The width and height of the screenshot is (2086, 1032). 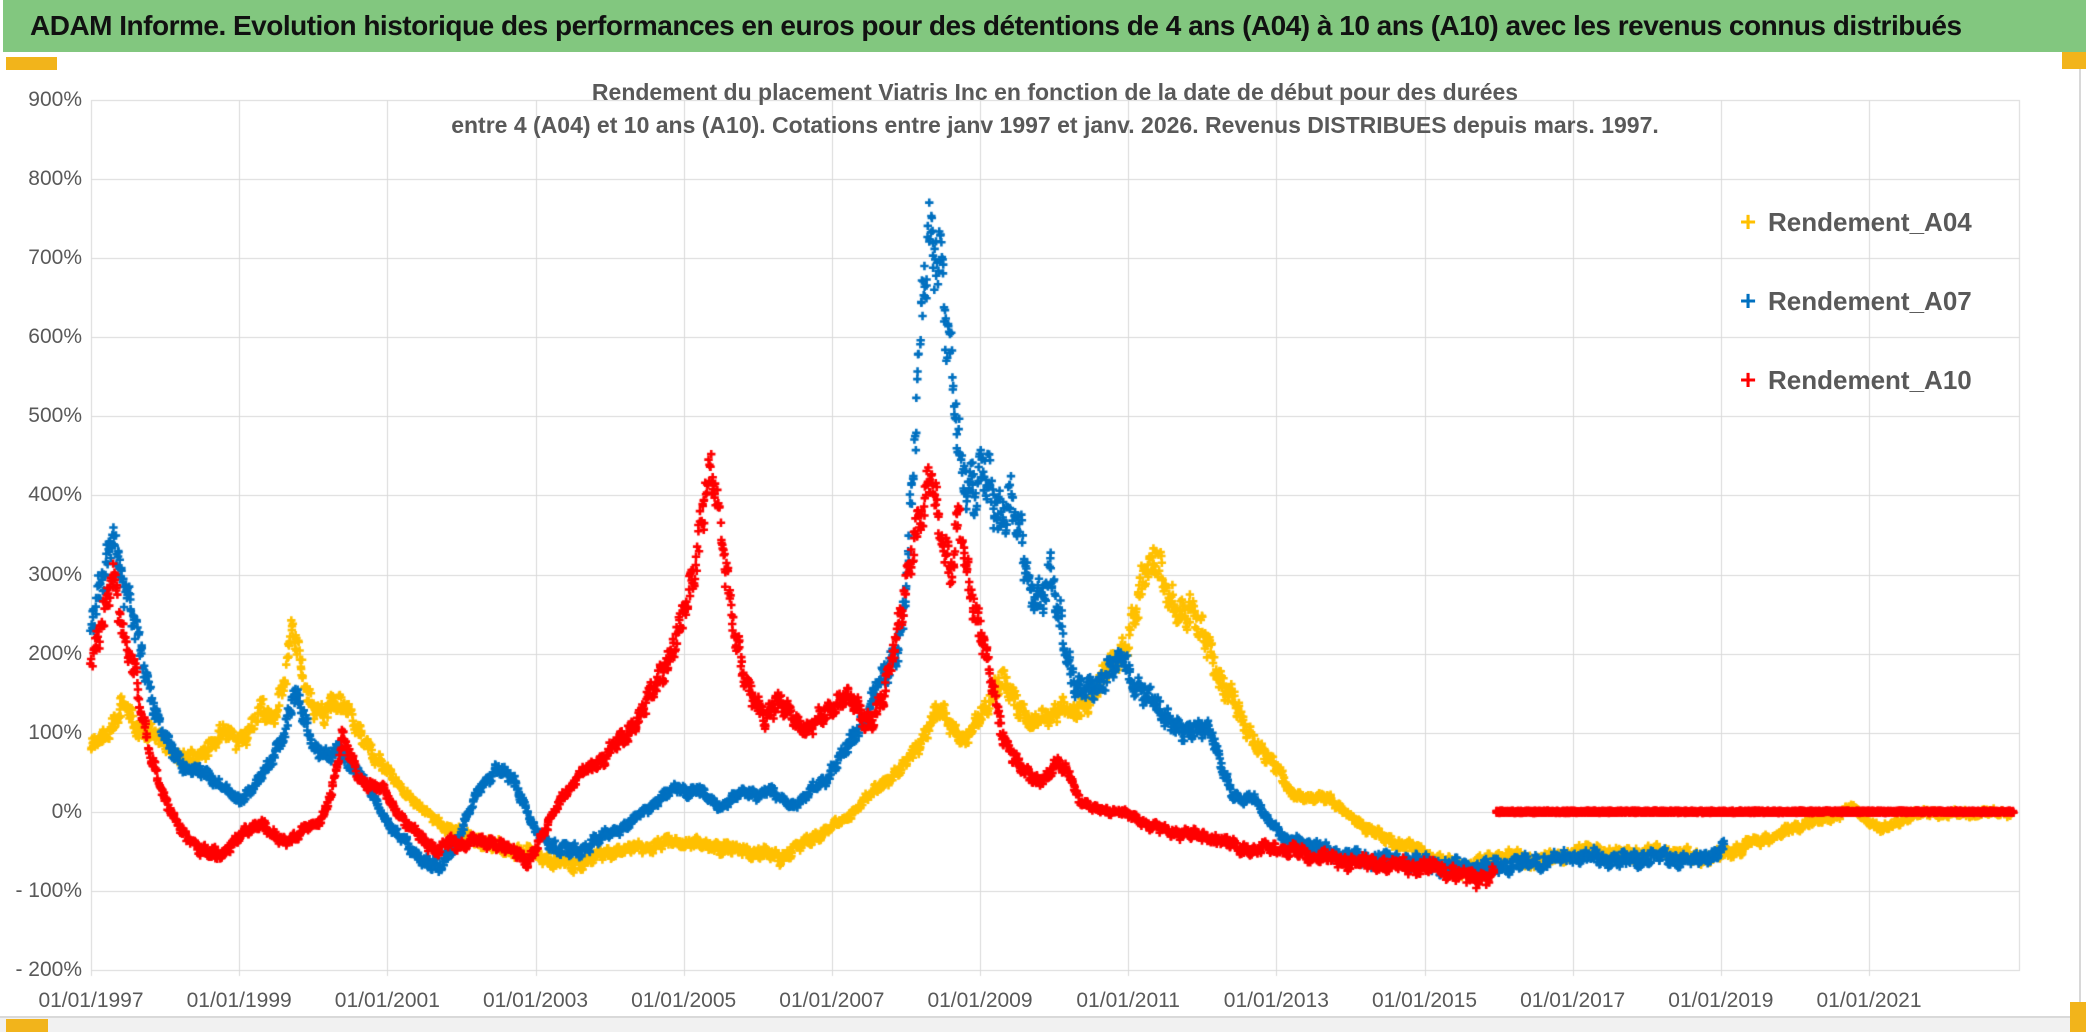 What do you see at coordinates (1870, 379) in the screenshot?
I see `legend-label: Rendement_A10` at bounding box center [1870, 379].